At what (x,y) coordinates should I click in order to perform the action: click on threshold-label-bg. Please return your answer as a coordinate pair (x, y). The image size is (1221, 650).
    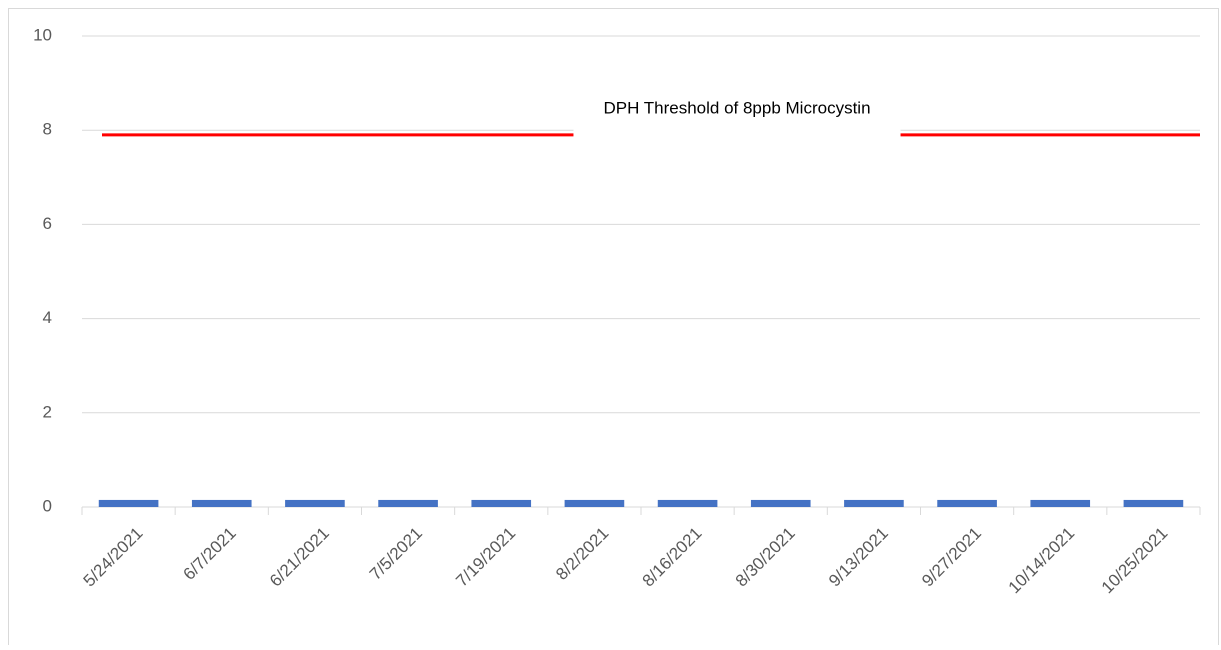
    Looking at the image, I should click on (737, 116).